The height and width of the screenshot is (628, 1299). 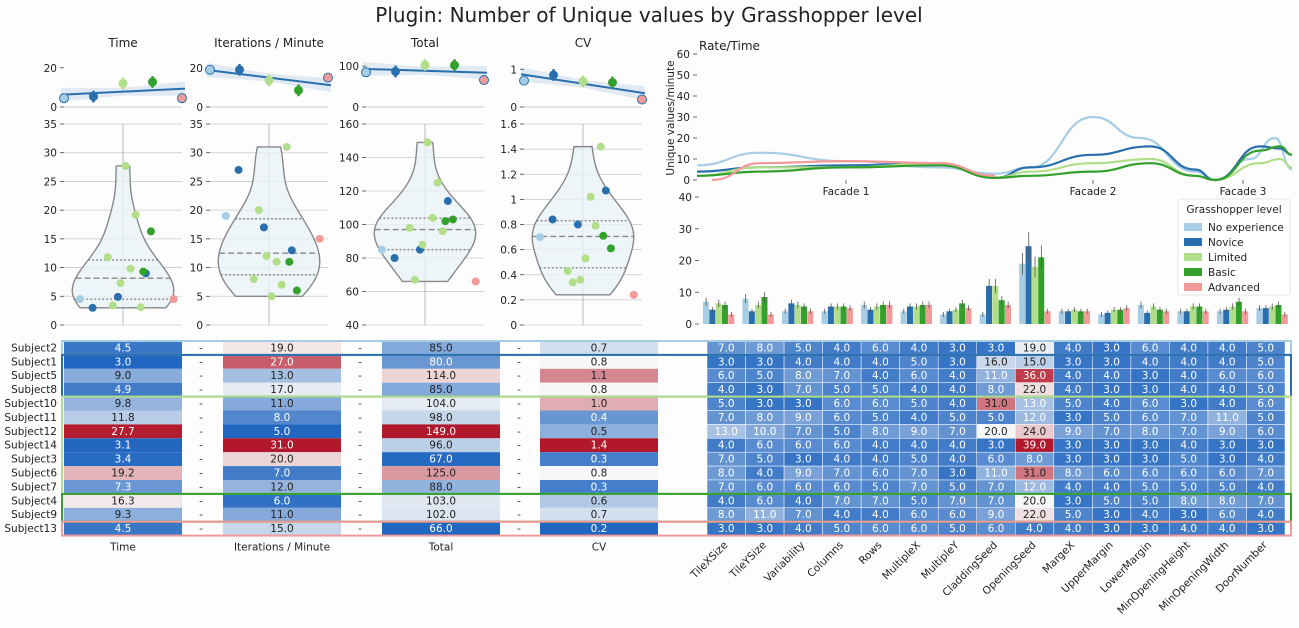 What do you see at coordinates (123, 404) in the screenshot?
I see `cell-value: 9.8` at bounding box center [123, 404].